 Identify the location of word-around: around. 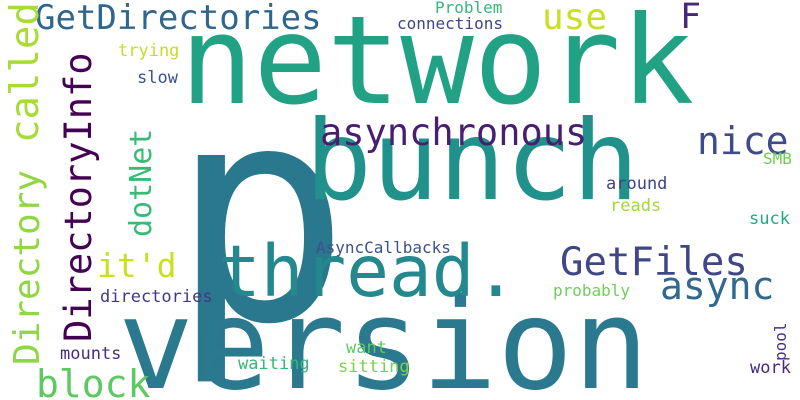
(637, 184).